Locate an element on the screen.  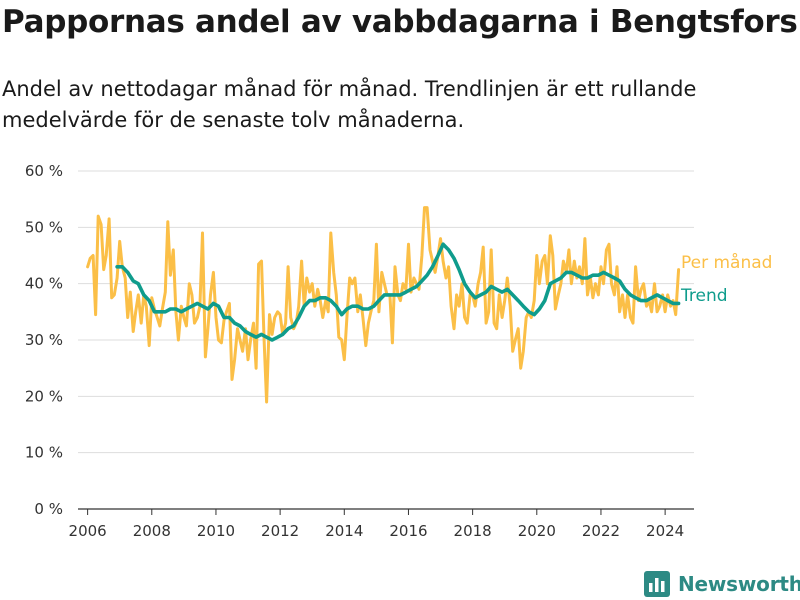
brand-name: Newsworthy is located at coordinates (739, 584).